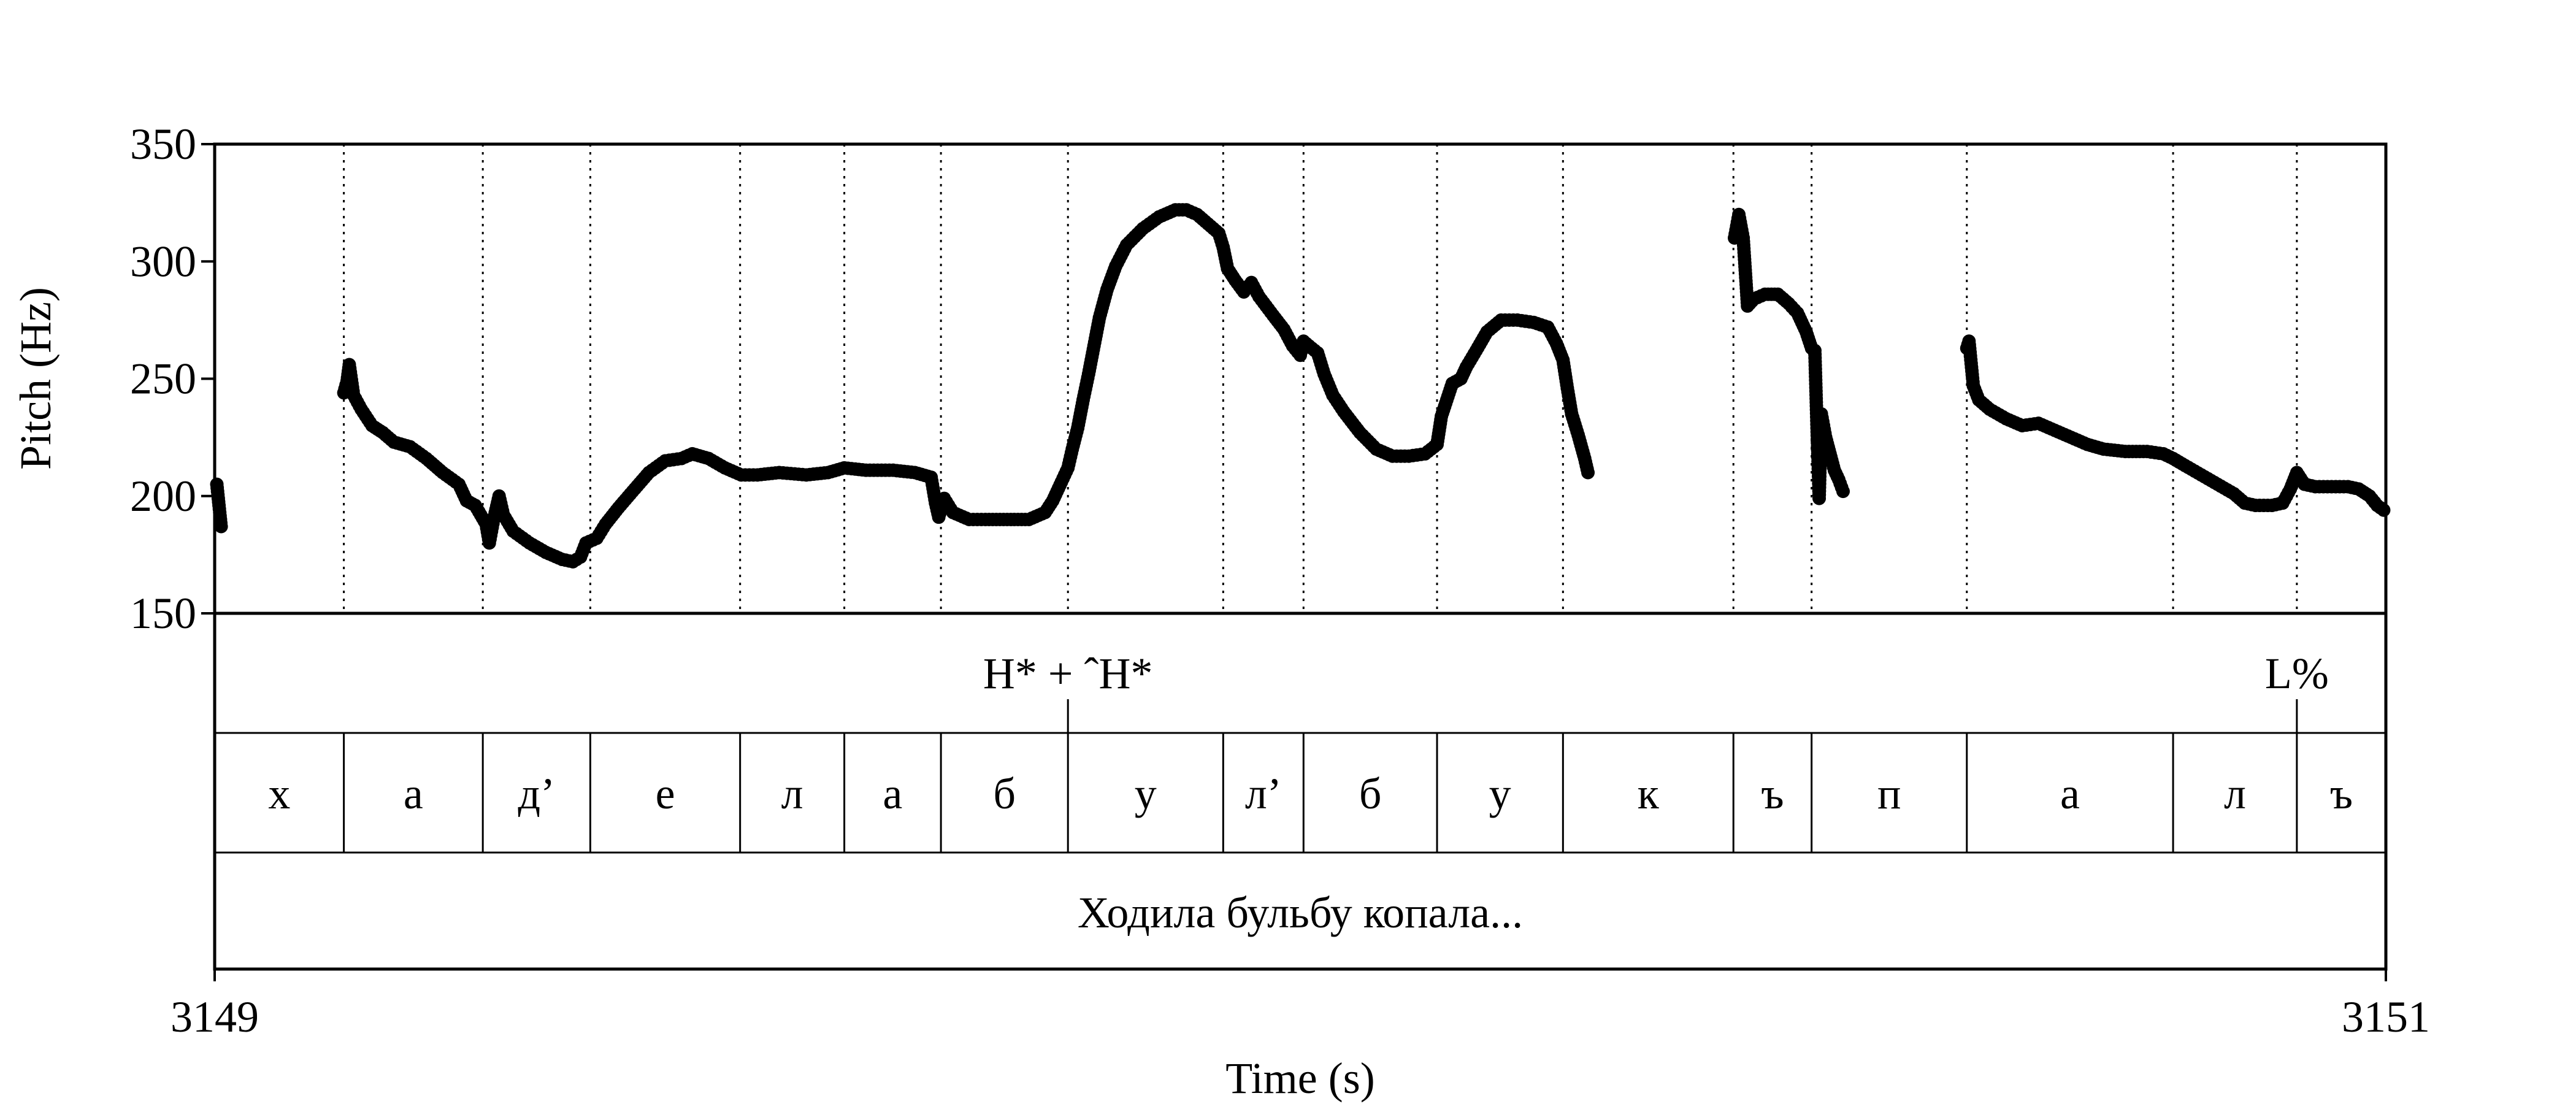 This screenshot has width=2576, height=1104. Describe the element at coordinates (2235, 793) in the screenshot. I see `segment-label-15: л` at that location.